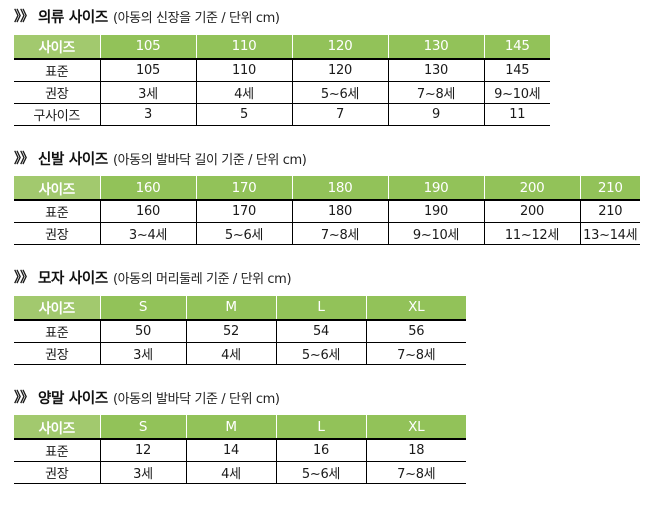 This screenshot has height=511, width=658. Describe the element at coordinates (517, 114) in the screenshot. I see `row-value-cell: 11` at that location.